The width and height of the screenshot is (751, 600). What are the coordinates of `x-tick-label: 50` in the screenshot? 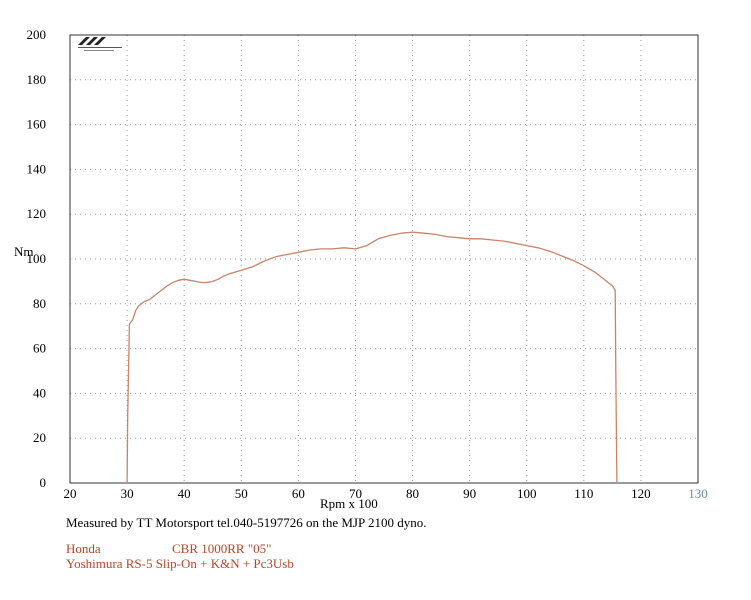 It's located at (241, 493).